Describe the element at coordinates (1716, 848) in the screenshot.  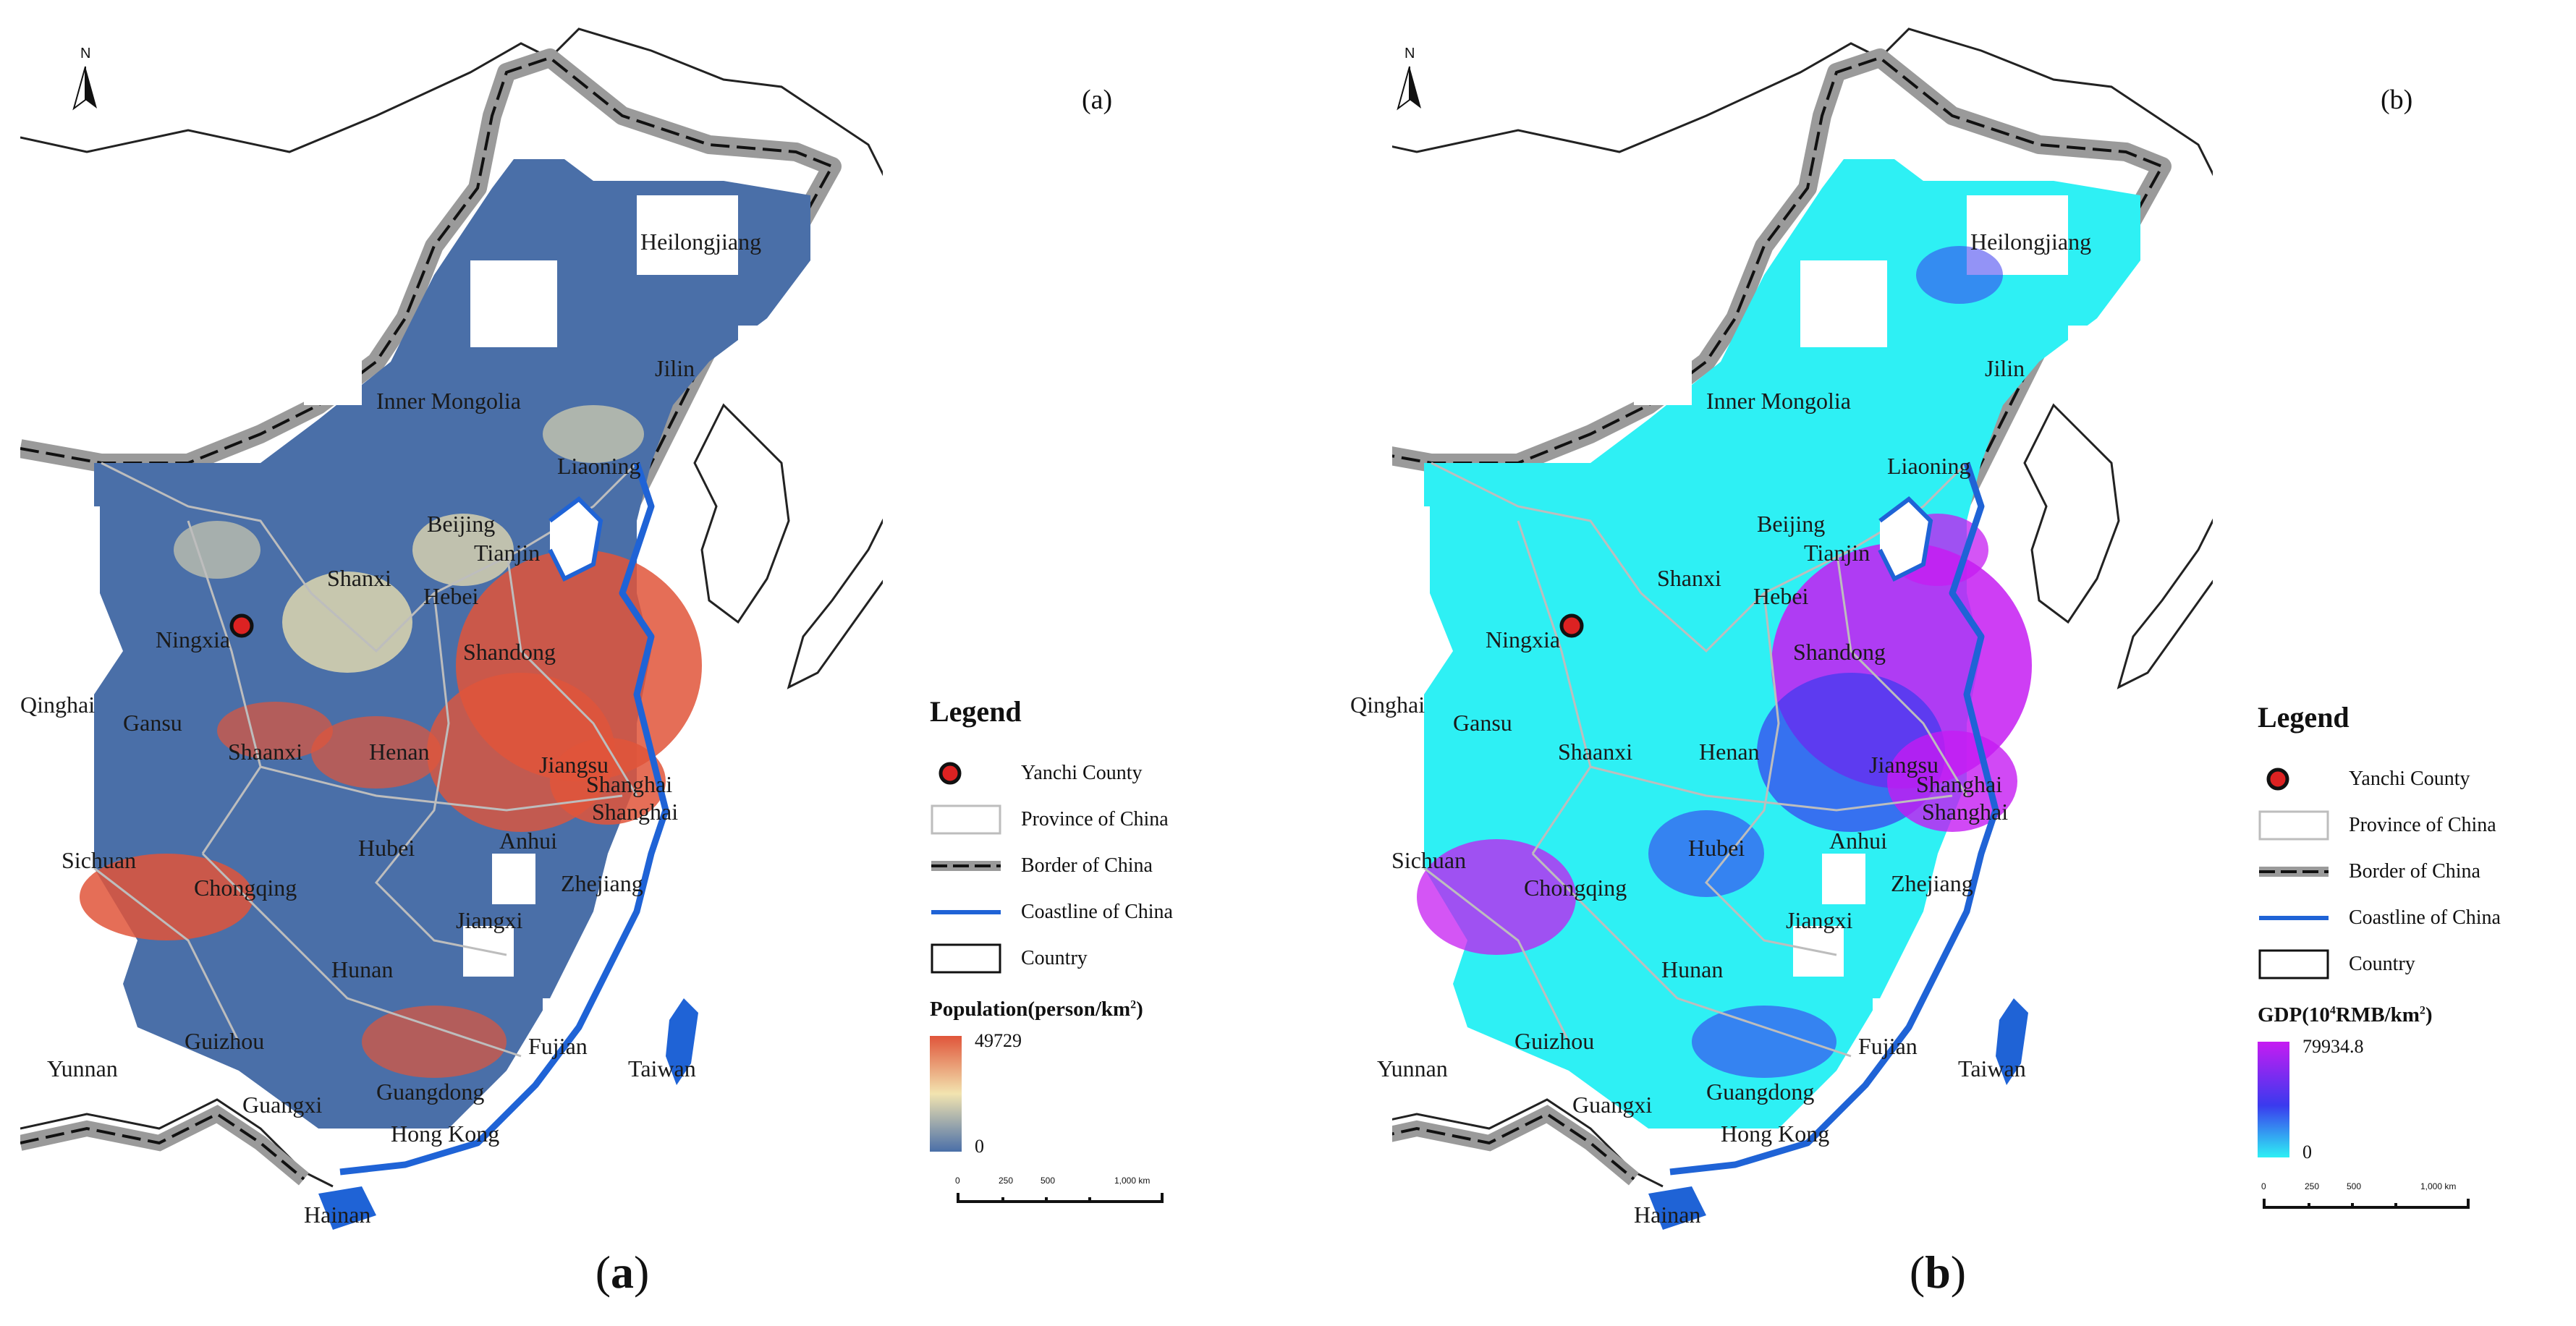
I see `label-hubei: Hubei` at that location.